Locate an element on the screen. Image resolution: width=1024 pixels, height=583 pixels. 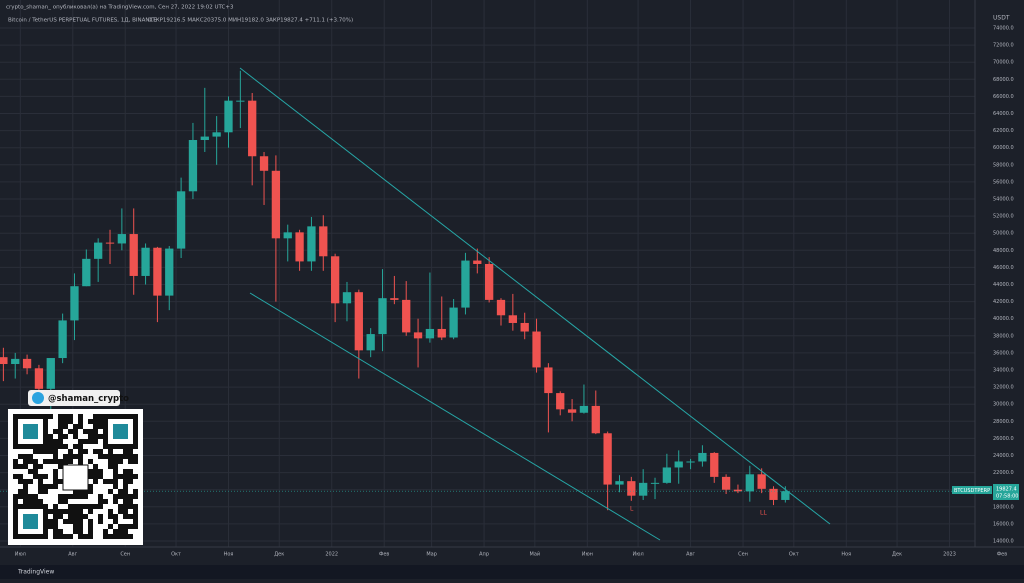
x-tick-label: Ноя is located at coordinates (229, 555).